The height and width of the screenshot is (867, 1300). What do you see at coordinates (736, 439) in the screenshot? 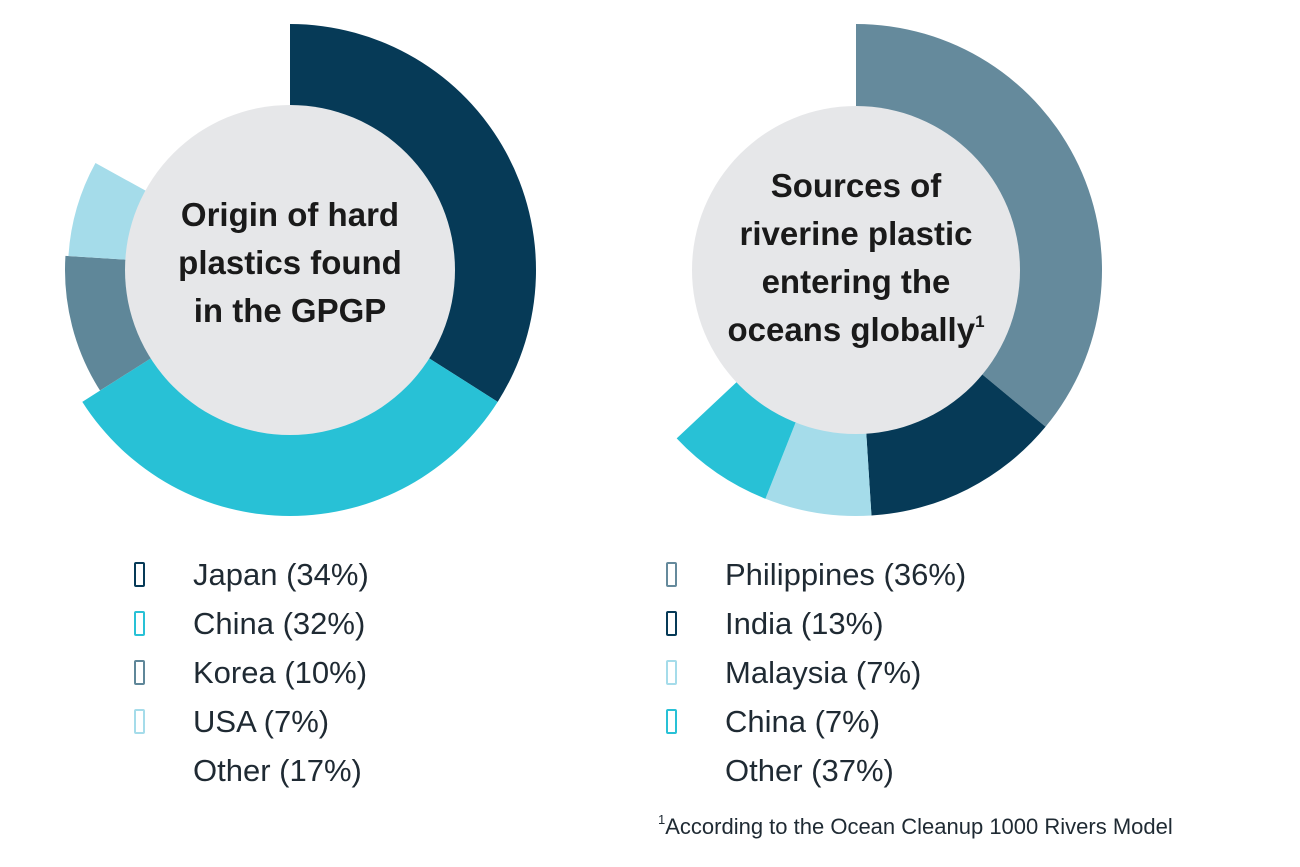
I see `slice-china` at bounding box center [736, 439].